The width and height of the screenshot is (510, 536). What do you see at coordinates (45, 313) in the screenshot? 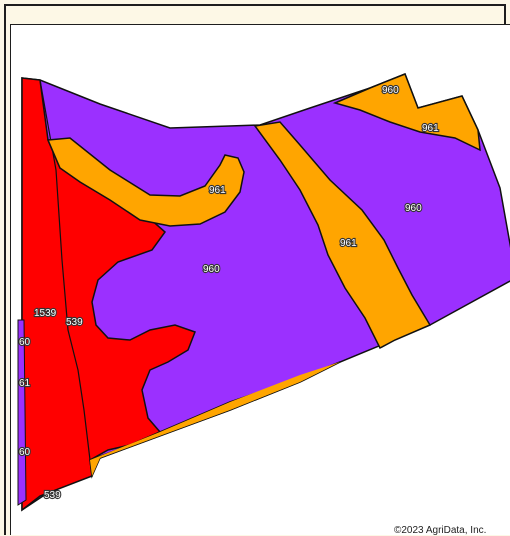
I see `label-1539: 1539` at bounding box center [45, 313].